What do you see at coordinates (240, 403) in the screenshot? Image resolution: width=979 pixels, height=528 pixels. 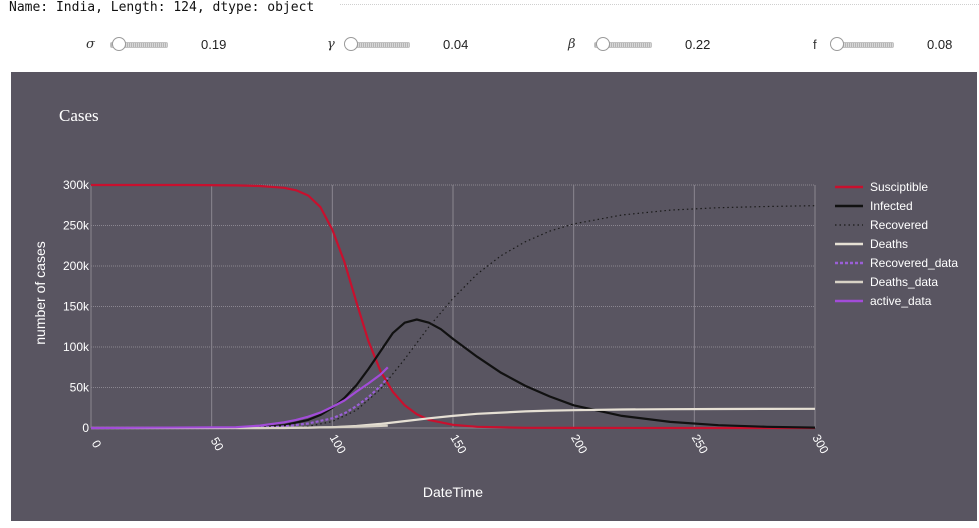 I see `series-line-recovered-data` at bounding box center [240, 403].